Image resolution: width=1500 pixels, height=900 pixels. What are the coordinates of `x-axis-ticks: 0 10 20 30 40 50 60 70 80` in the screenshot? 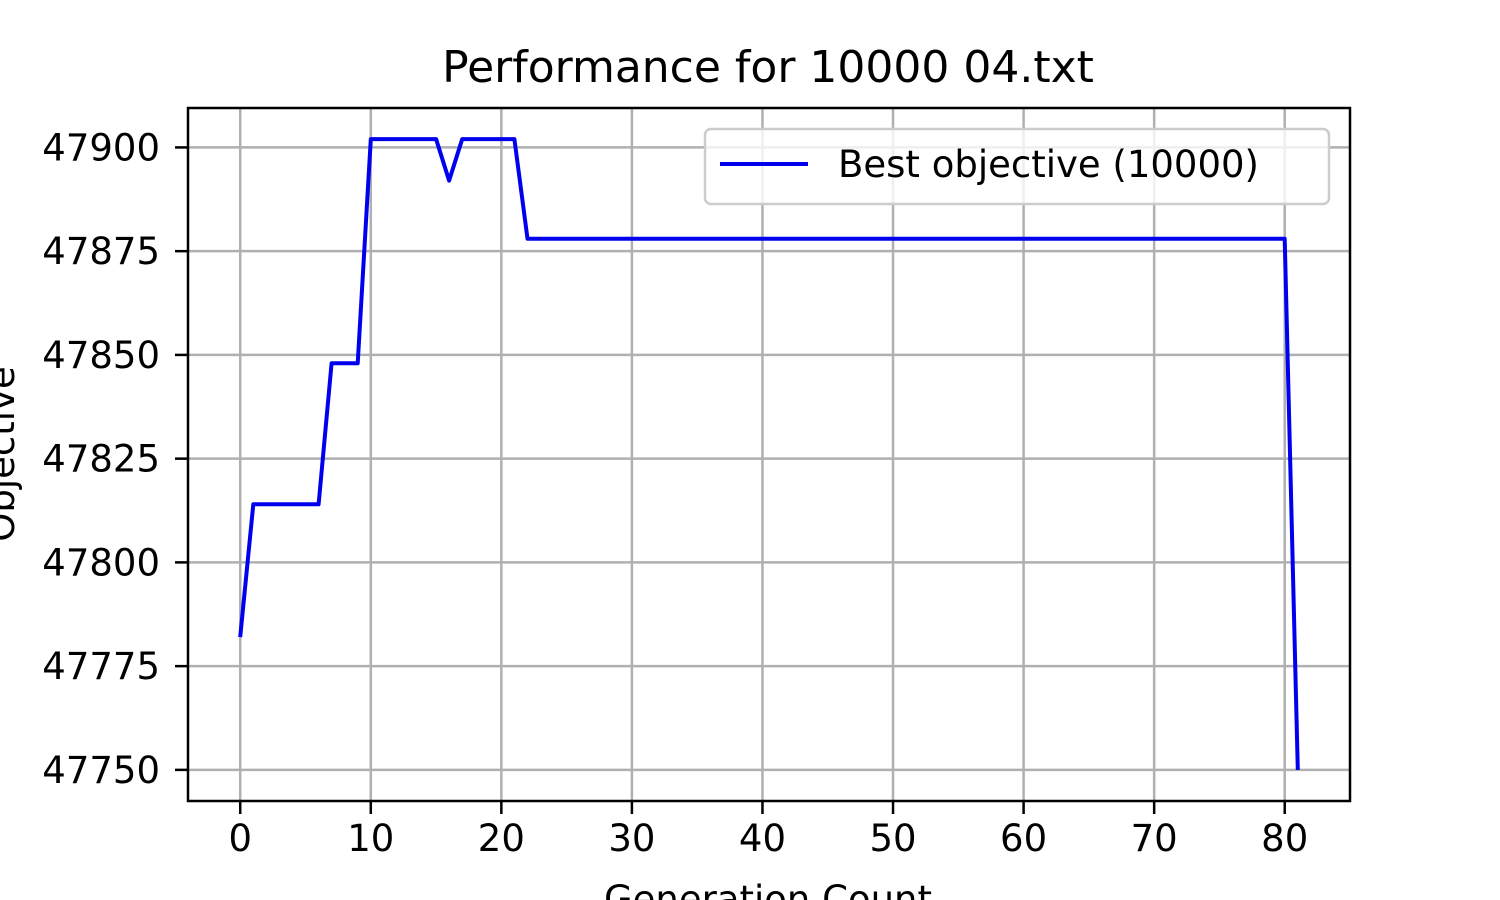 It's located at (768, 830).